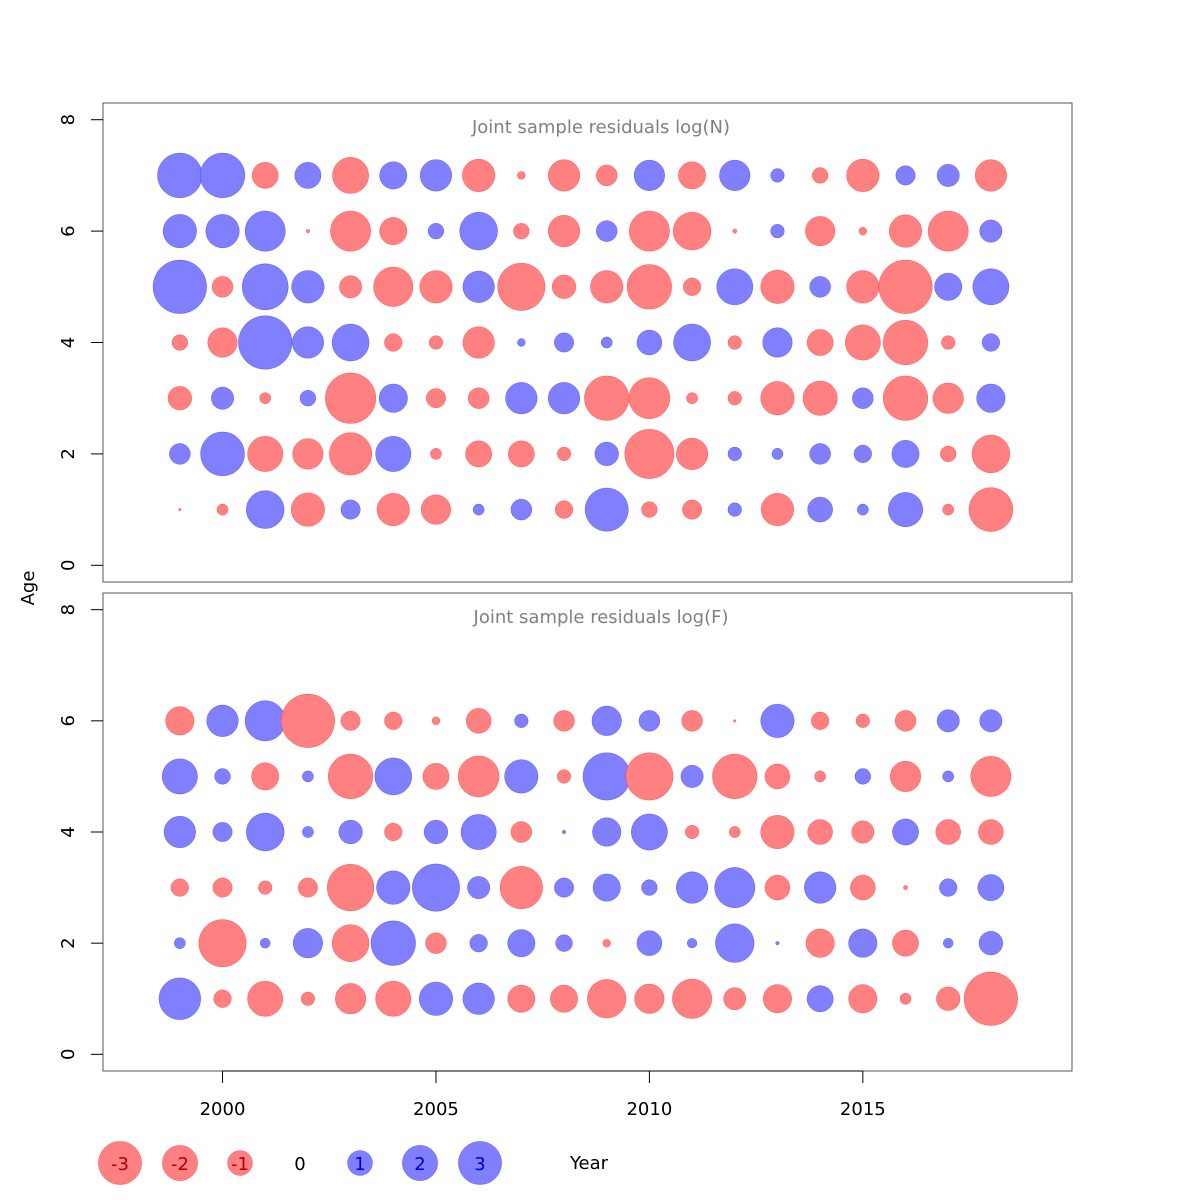 This screenshot has height=1200, width=1200. What do you see at coordinates (543, 1095) in the screenshot?
I see `x-axis: 2000 2005 2010 2015` at bounding box center [543, 1095].